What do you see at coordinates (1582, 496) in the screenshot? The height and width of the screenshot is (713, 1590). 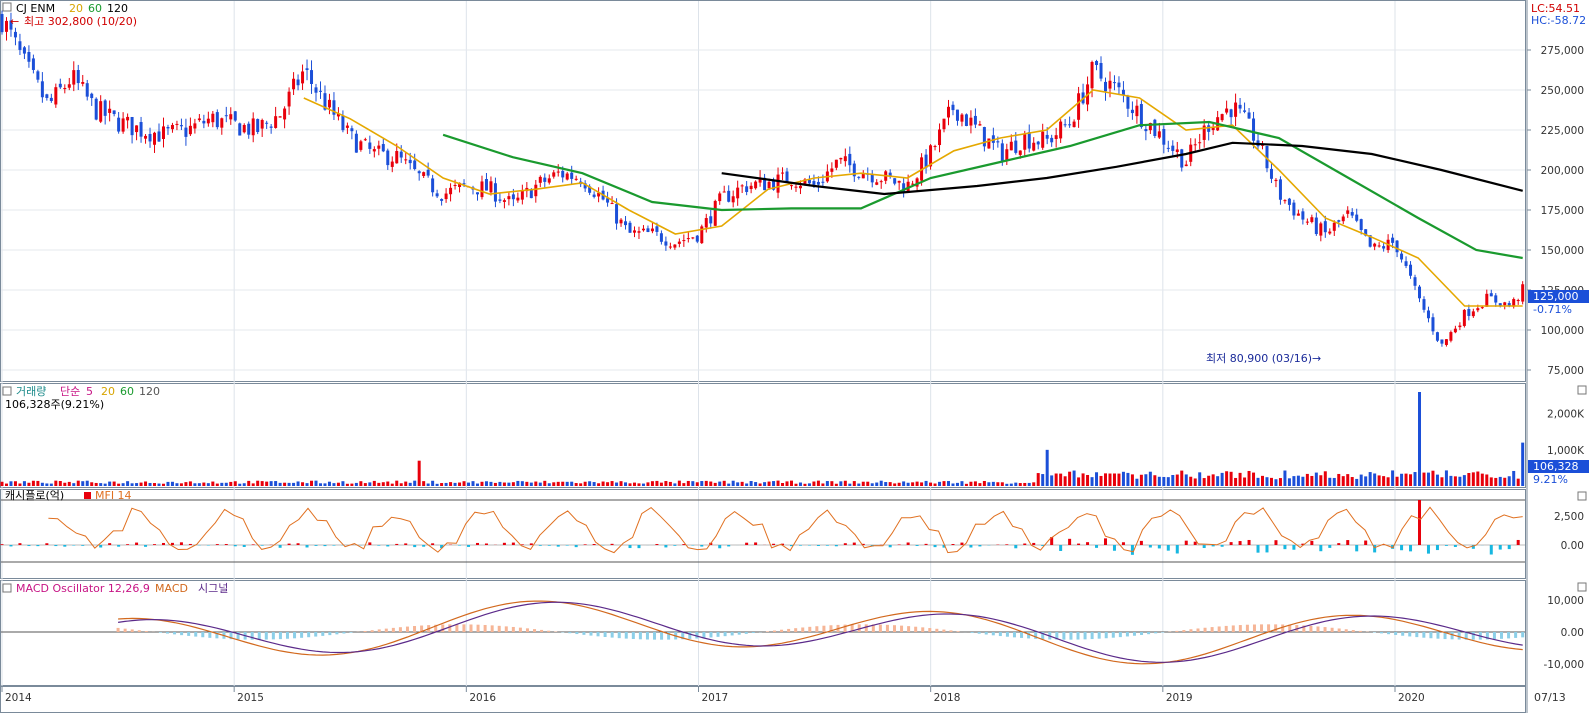 I see `cashflow-panel-close-icon` at bounding box center [1582, 496].